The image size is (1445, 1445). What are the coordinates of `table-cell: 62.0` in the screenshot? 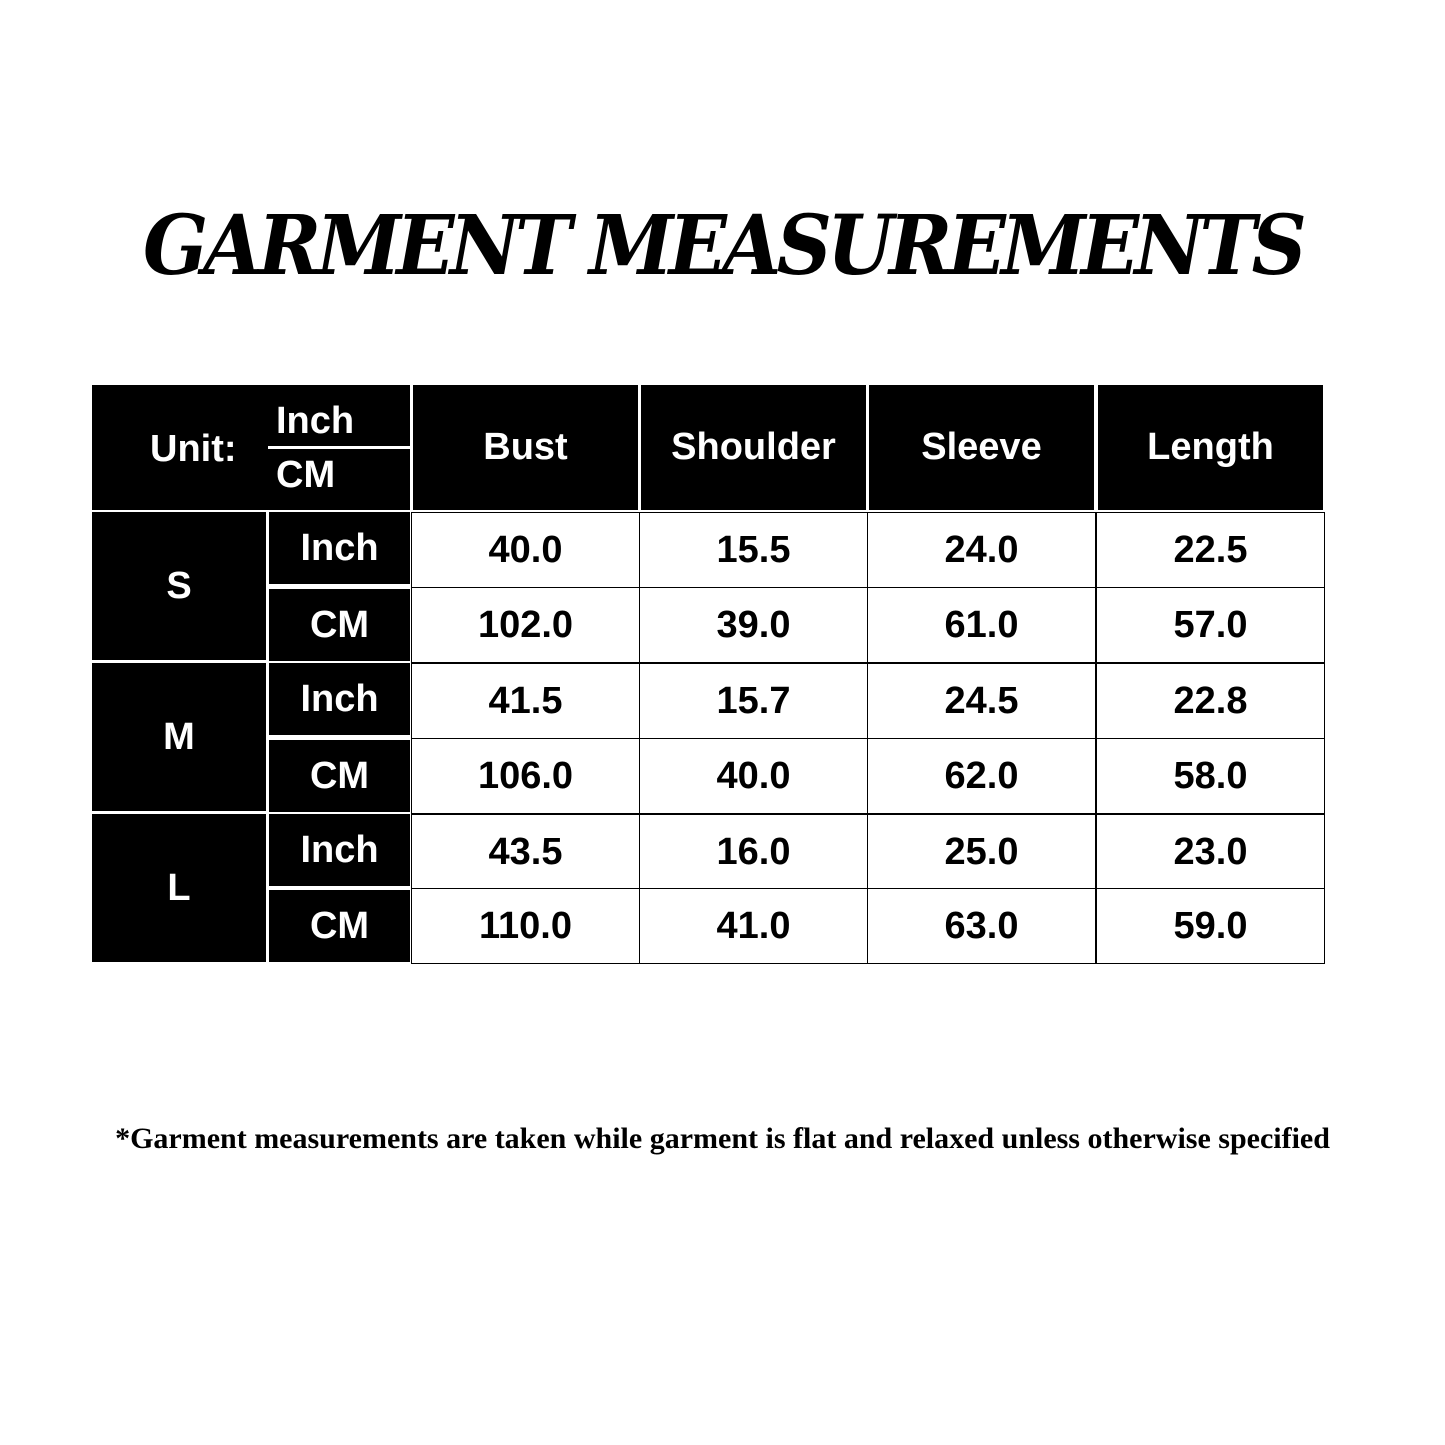 It's located at (981, 776).